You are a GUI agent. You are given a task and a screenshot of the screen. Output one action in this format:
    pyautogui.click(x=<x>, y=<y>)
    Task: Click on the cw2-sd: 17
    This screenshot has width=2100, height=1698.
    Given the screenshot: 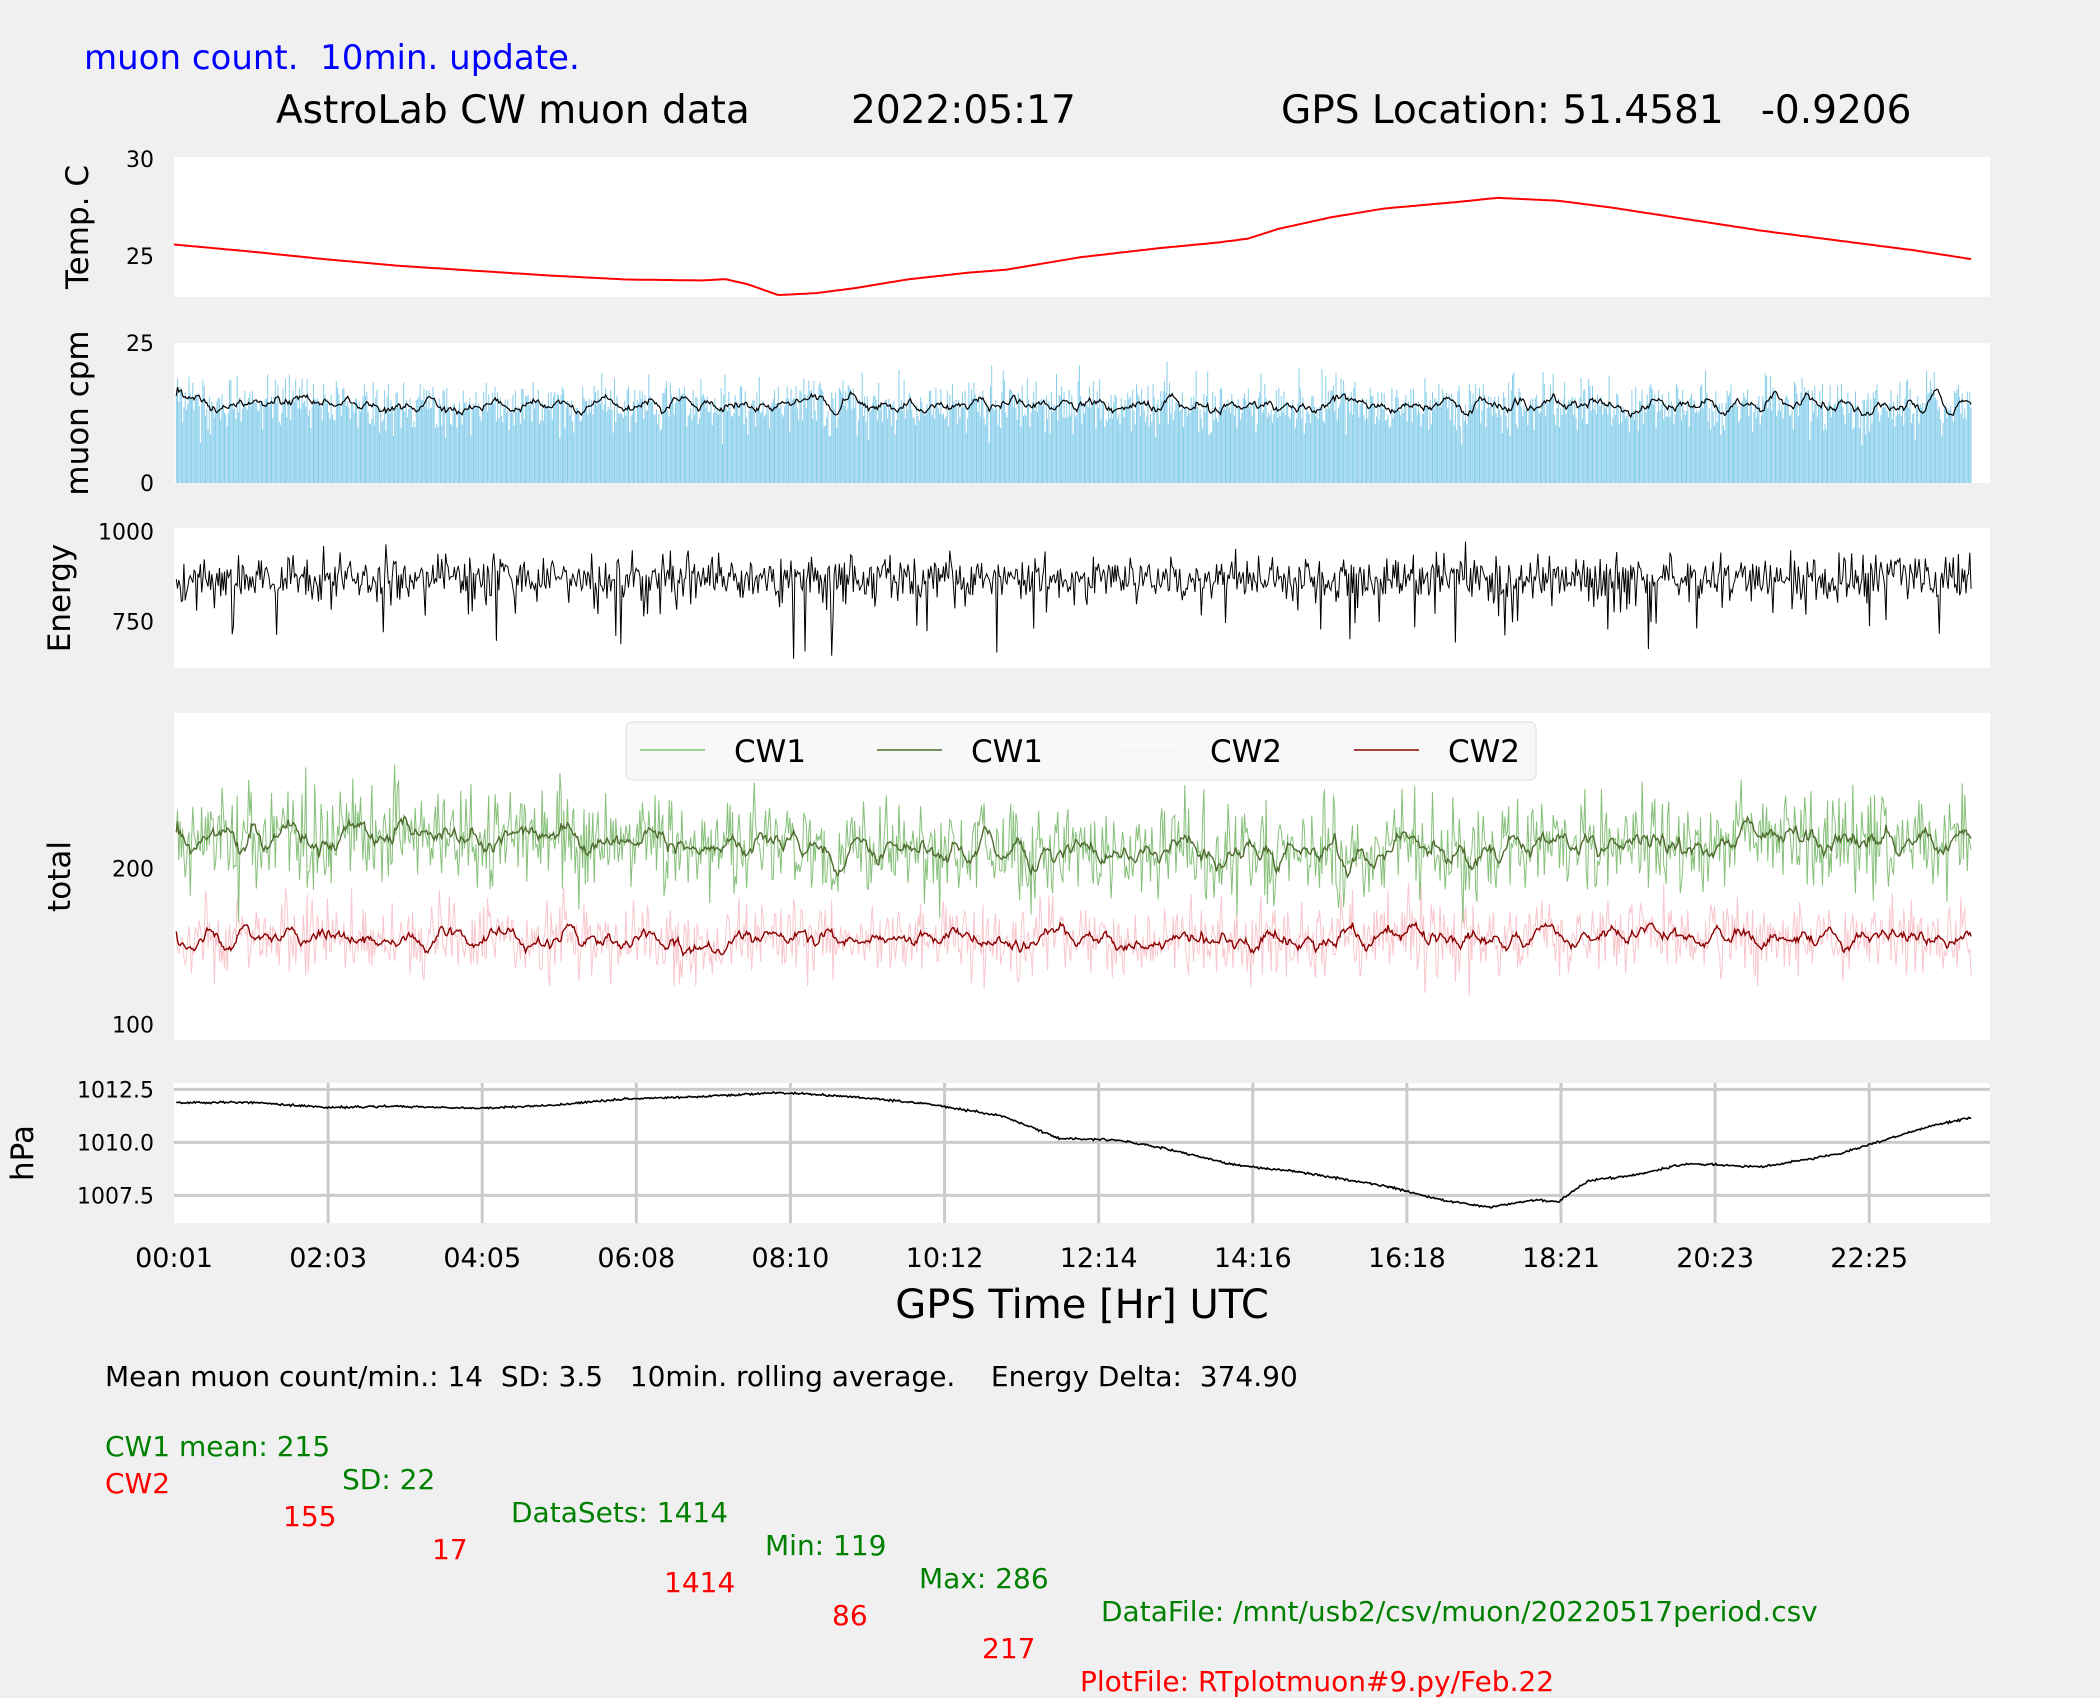 What is the action you would take?
    pyautogui.click(x=450, y=1549)
    